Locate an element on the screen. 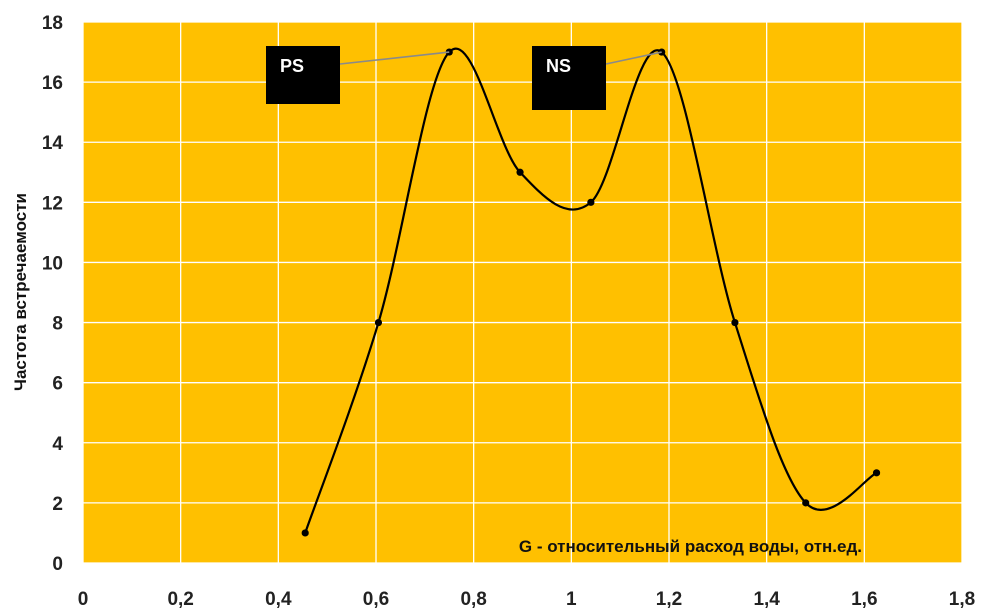  y-tick-label: 6 is located at coordinates (57, 384).